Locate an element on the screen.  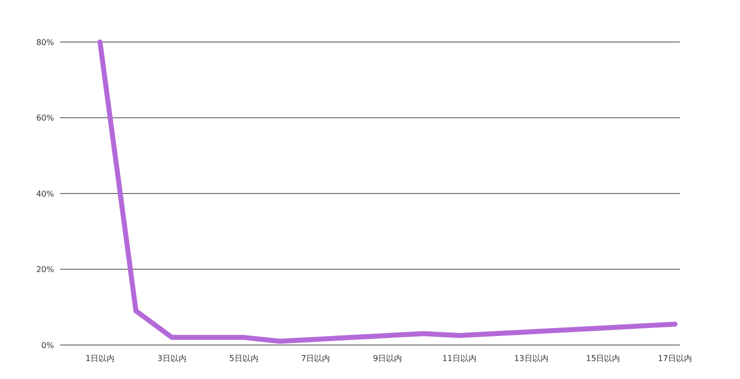
x-tick-label: 1日以内 is located at coordinates (100, 358).